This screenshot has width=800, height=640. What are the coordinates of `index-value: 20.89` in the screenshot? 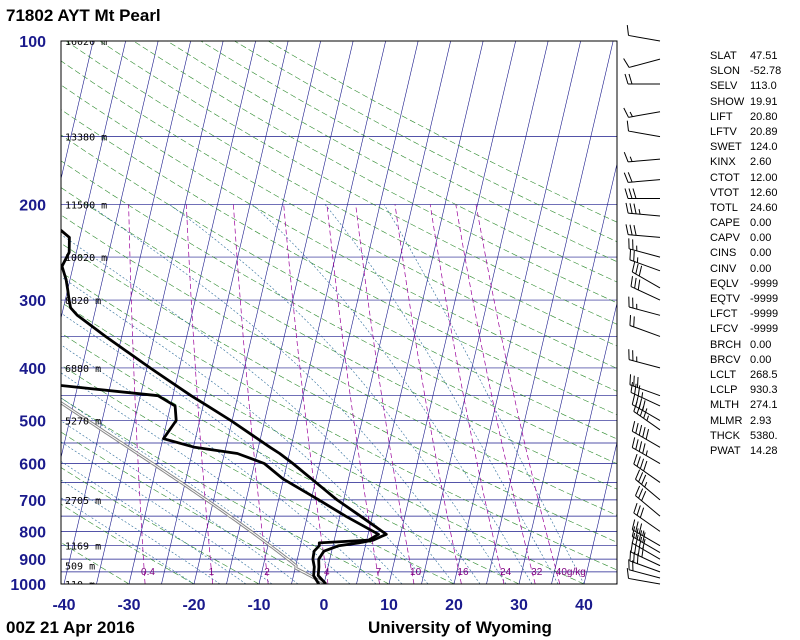 It's located at (764, 131).